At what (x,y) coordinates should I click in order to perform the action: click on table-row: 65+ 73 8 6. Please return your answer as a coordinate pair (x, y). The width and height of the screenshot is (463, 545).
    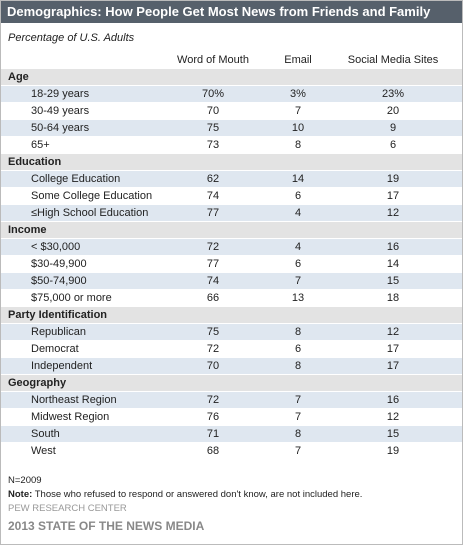
    Looking at the image, I should click on (231, 145).